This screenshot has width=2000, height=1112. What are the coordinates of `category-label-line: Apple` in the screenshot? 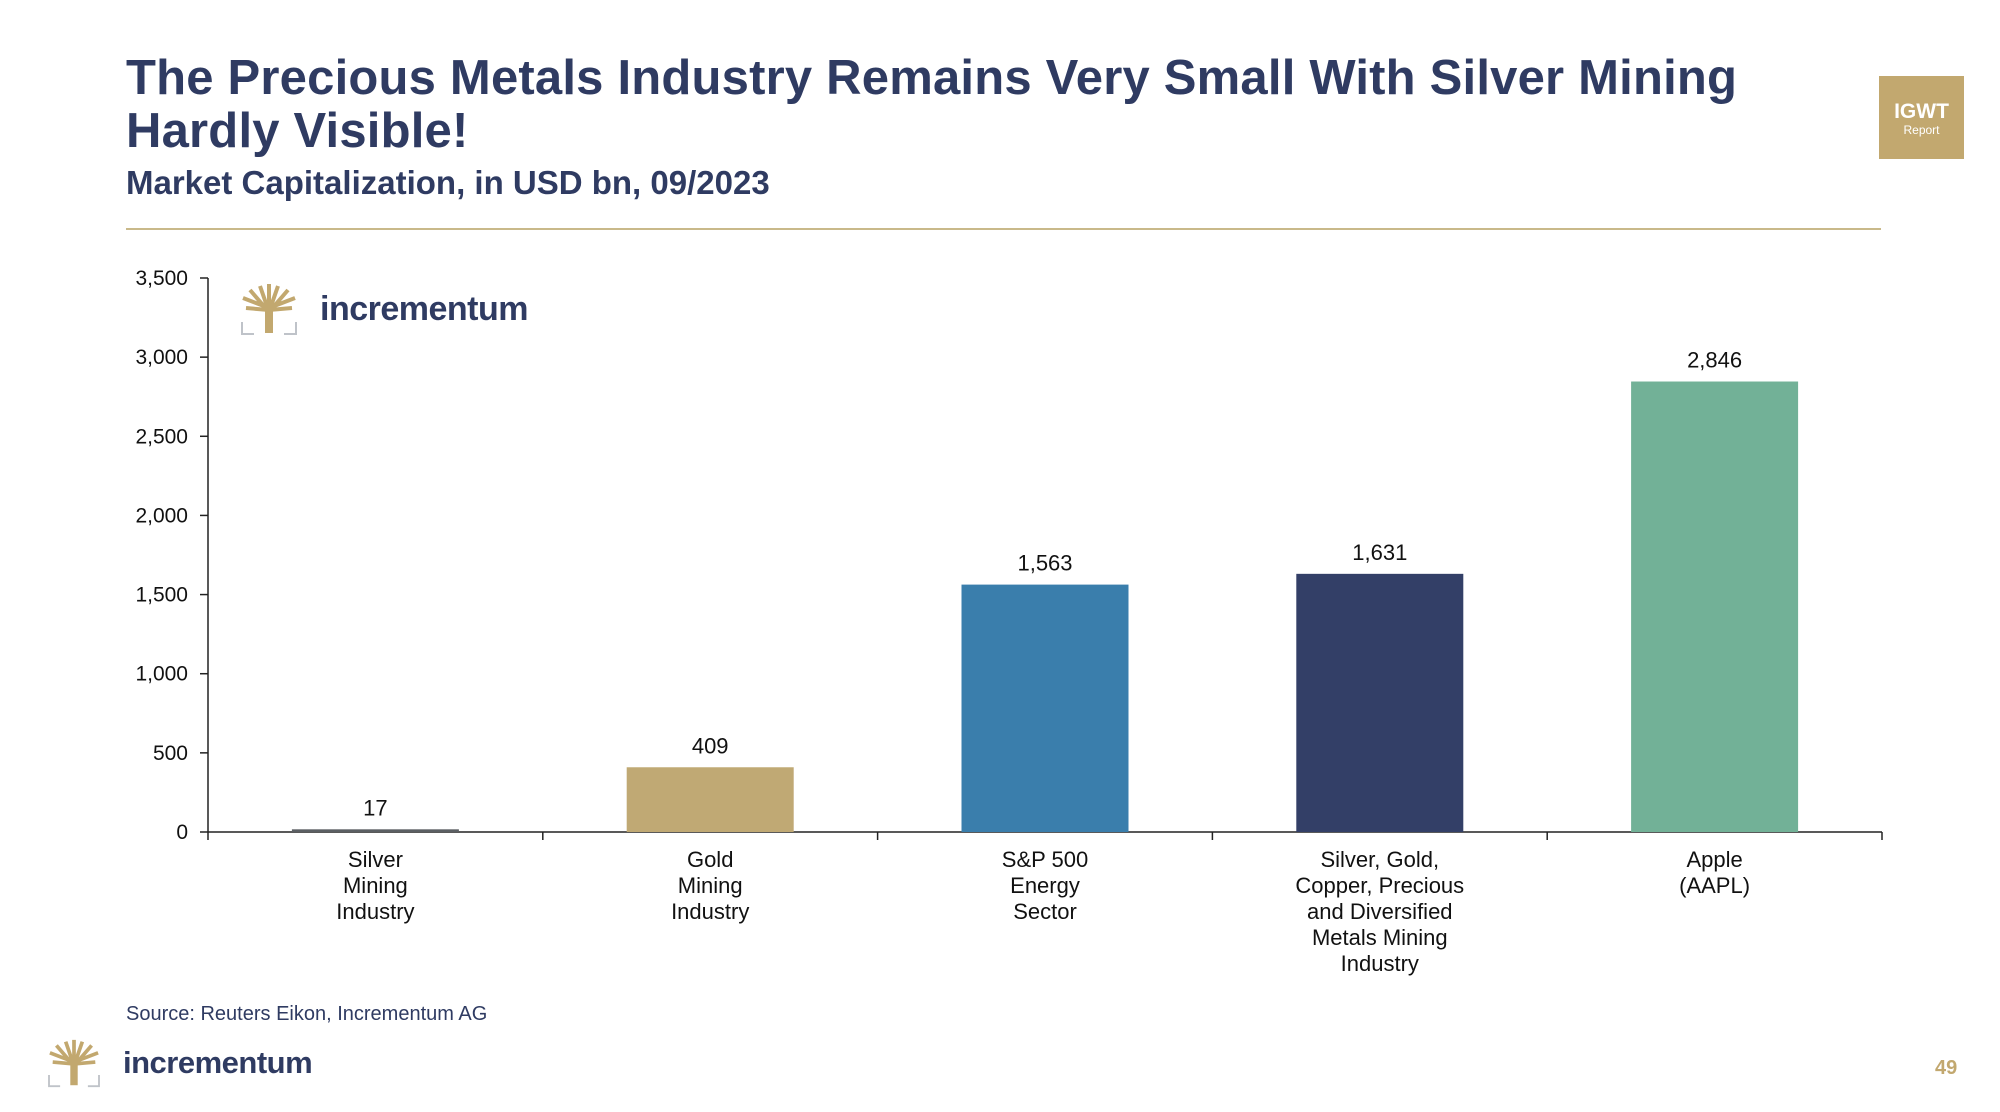 It's located at (1714, 859).